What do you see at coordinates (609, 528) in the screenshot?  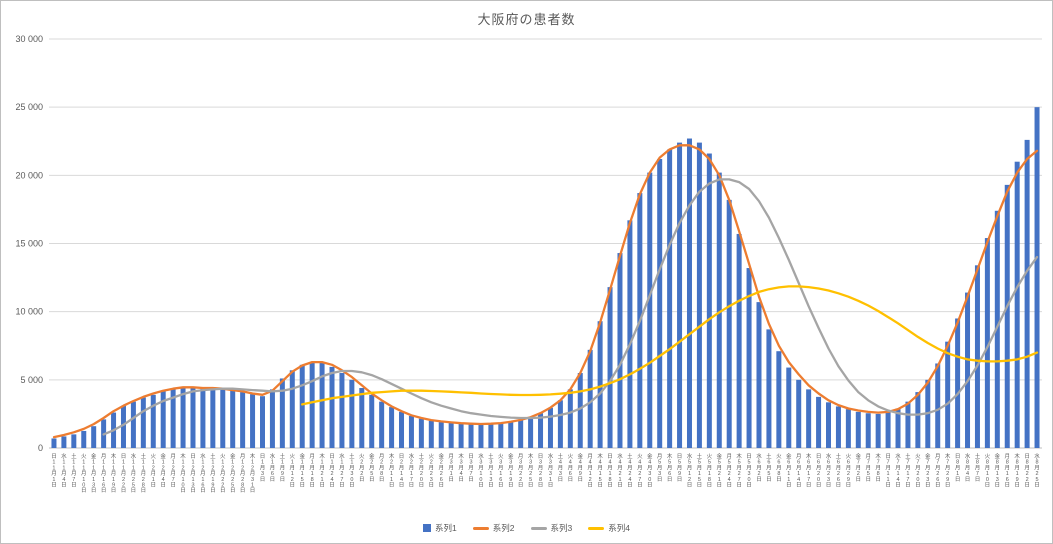 I see `legend-item-4: 系列4` at bounding box center [609, 528].